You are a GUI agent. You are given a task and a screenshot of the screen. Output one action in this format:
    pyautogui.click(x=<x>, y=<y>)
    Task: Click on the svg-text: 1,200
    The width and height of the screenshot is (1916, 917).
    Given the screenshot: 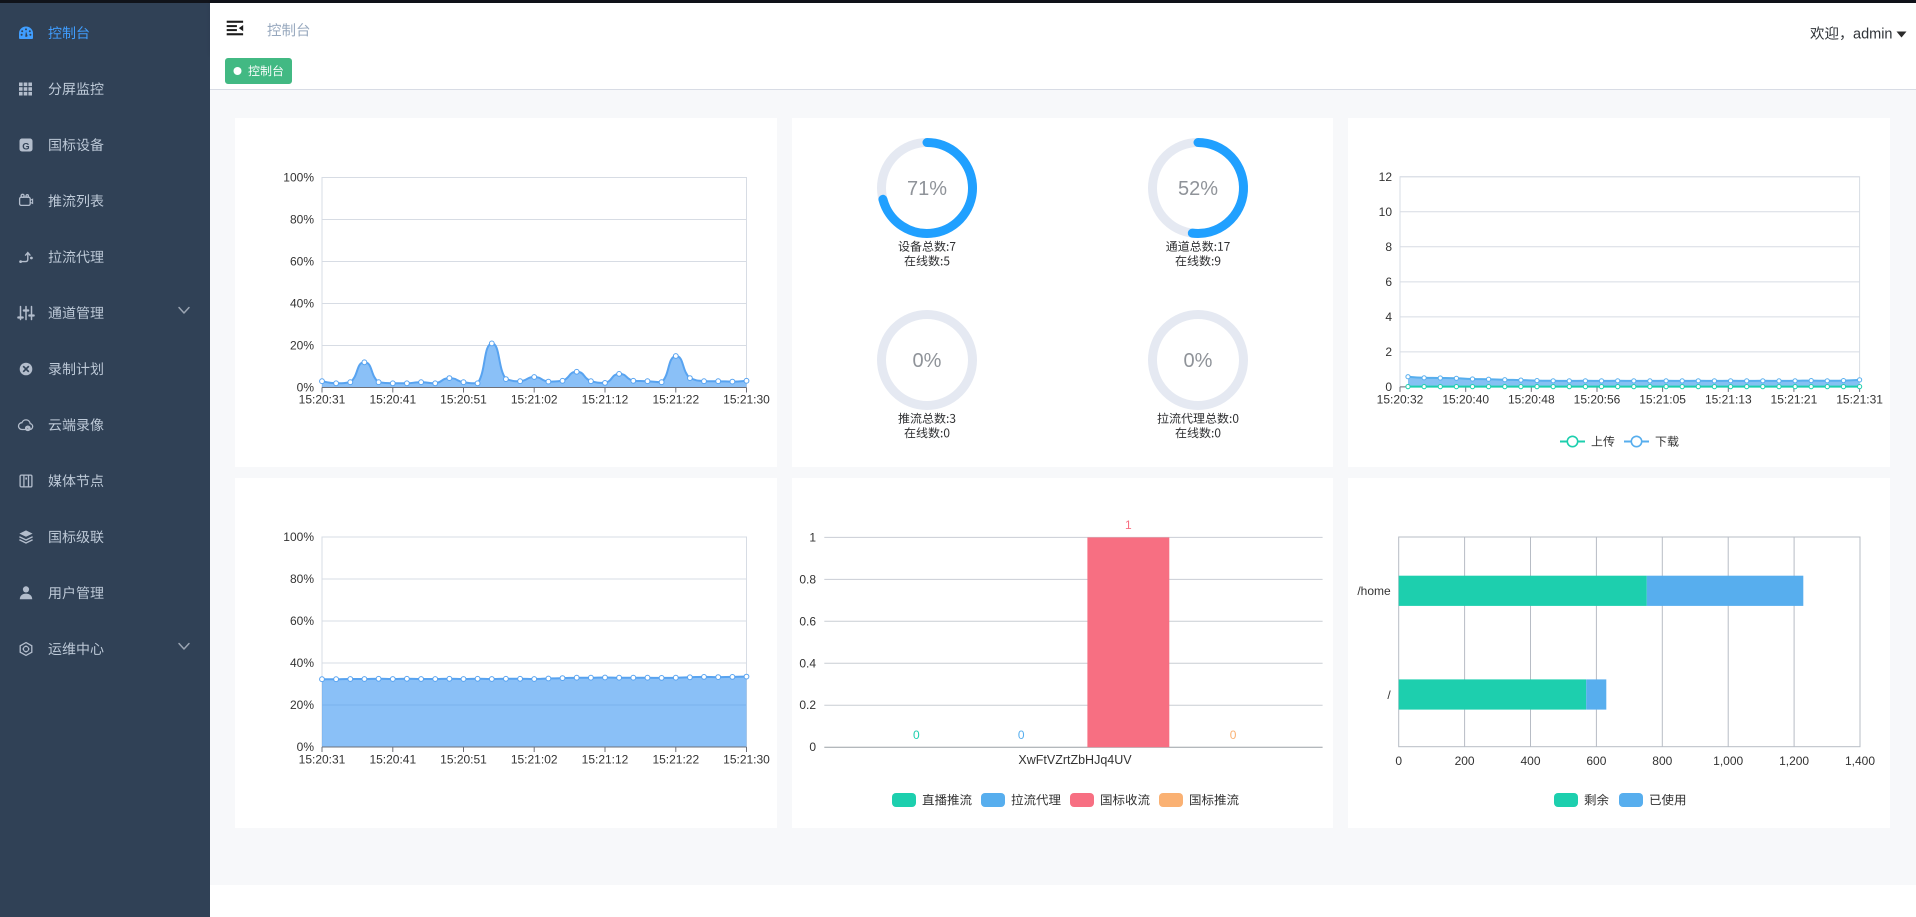 What is the action you would take?
    pyautogui.click(x=1794, y=761)
    